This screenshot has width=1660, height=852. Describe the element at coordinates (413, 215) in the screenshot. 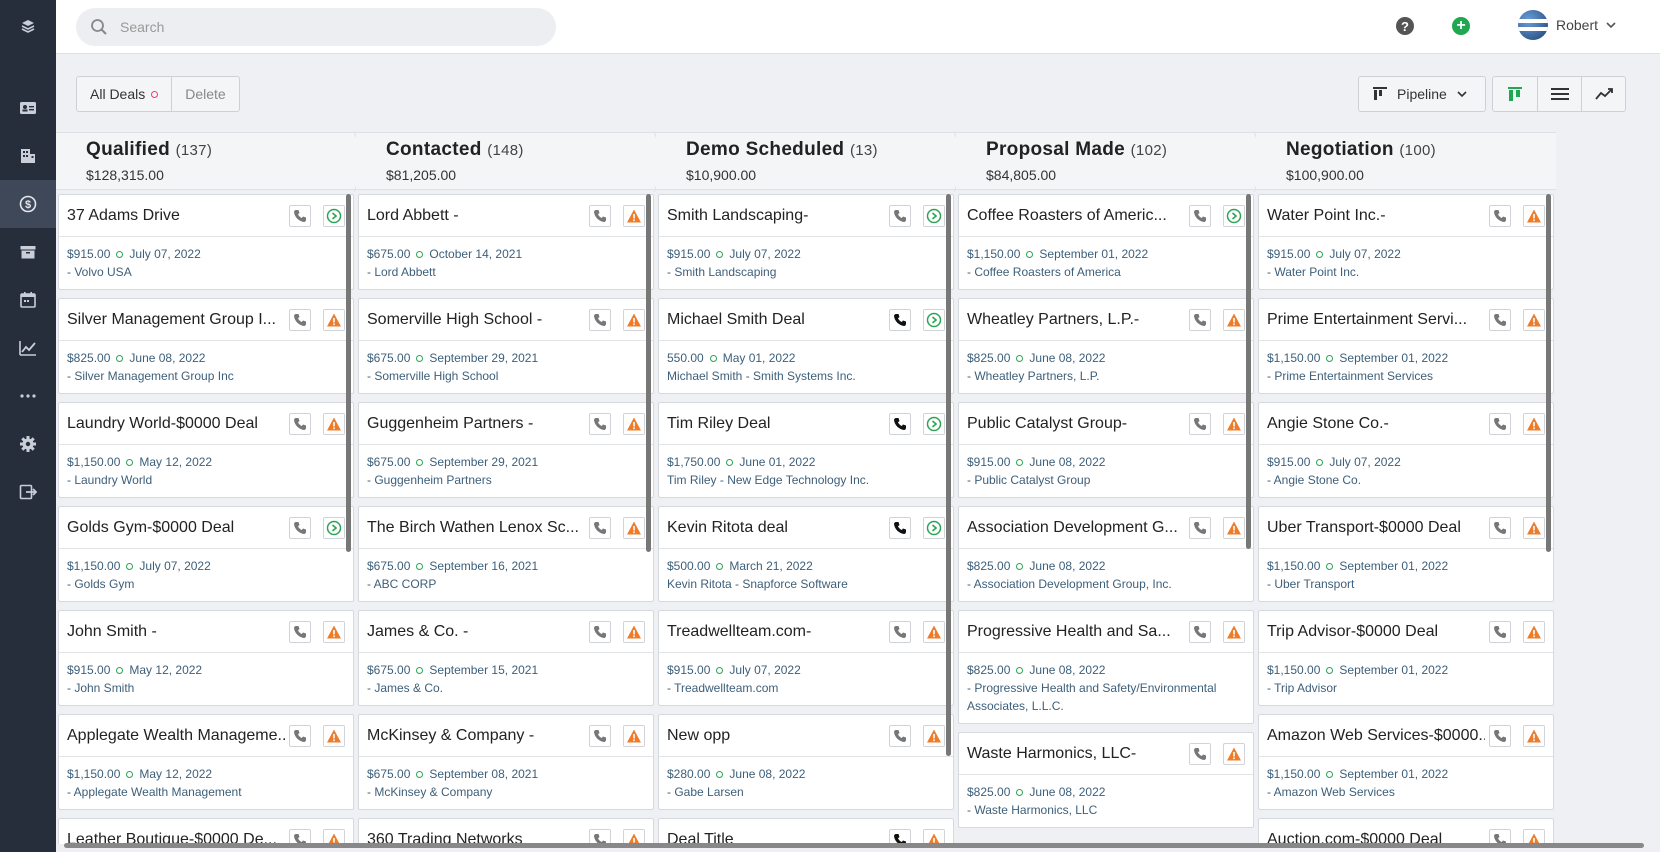

I see `deal-title: Lord Abbett -` at that location.